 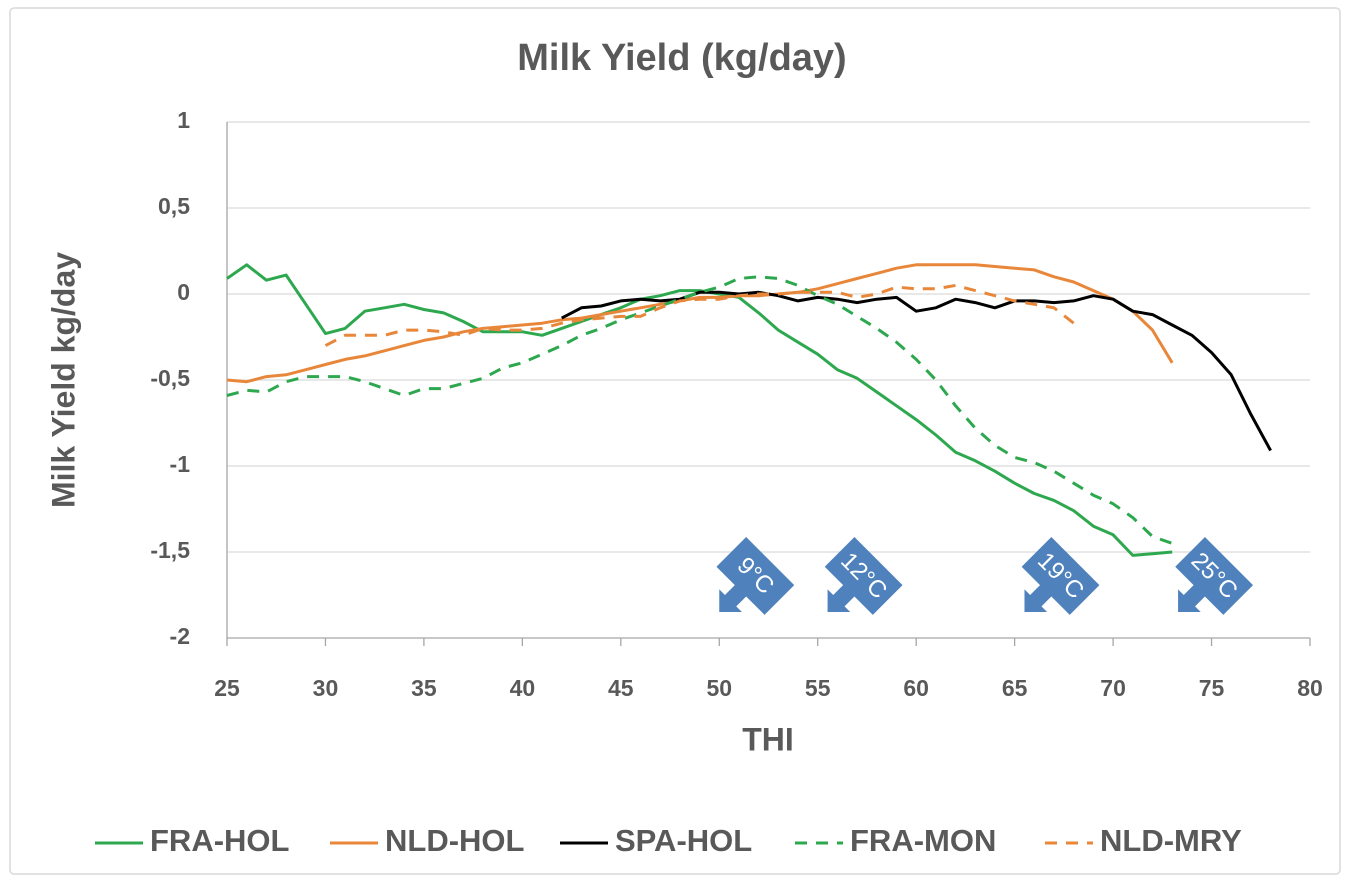 What do you see at coordinates (719, 688) in the screenshot?
I see `x-tick-label: 50` at bounding box center [719, 688].